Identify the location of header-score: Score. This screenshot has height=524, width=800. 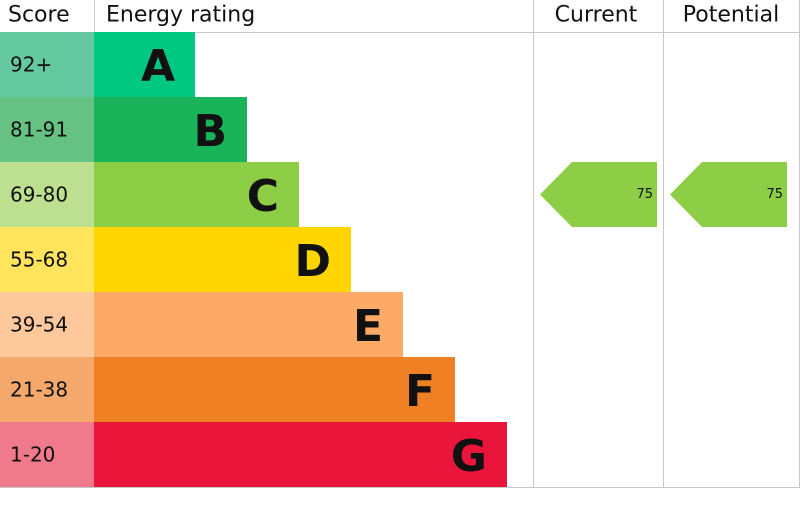
(39, 15).